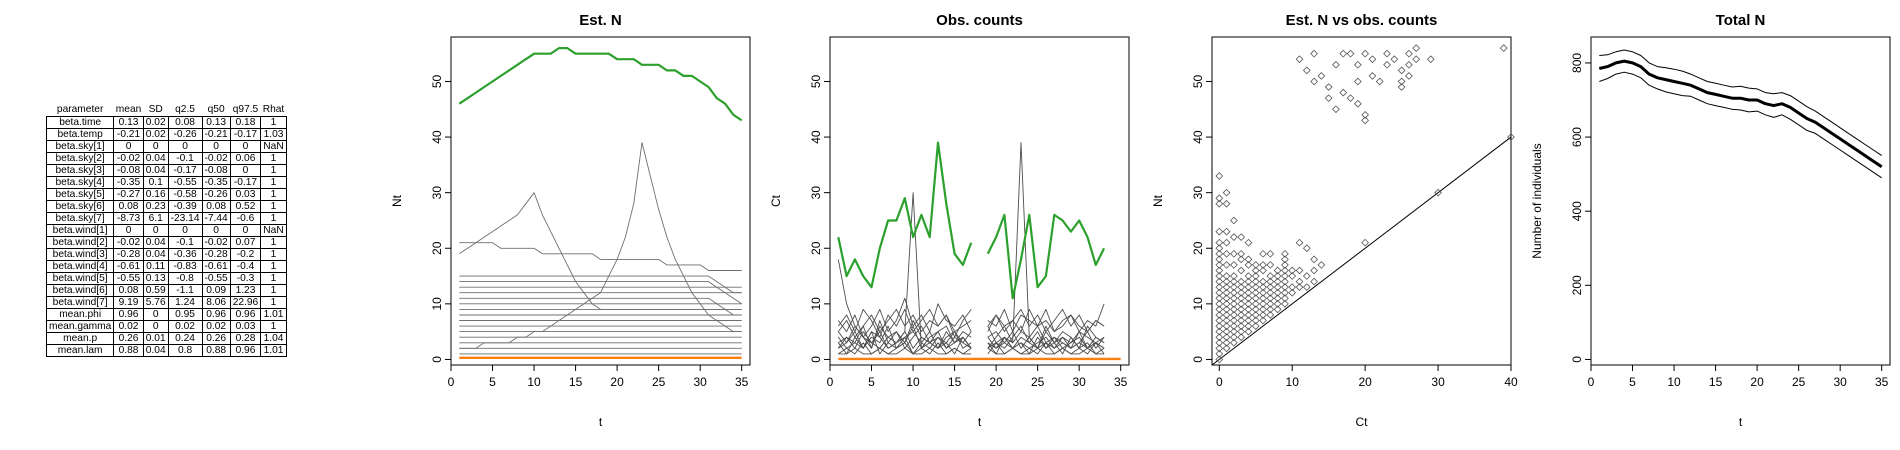 The height and width of the screenshot is (450, 1900). Describe the element at coordinates (1219, 382) in the screenshot. I see `x-tick-label: 0` at that location.